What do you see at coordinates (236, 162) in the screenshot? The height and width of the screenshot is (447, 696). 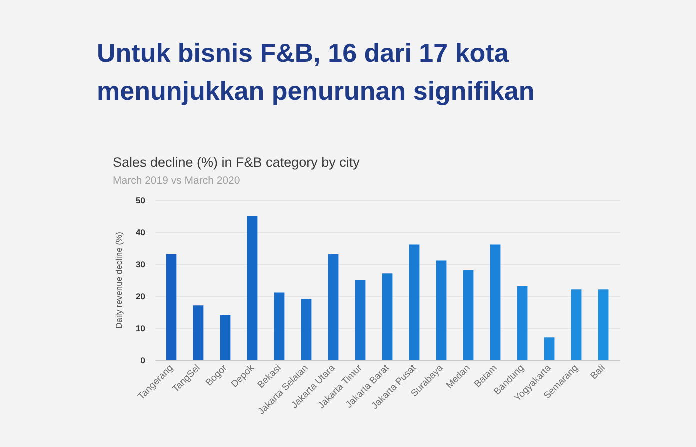 I see `chart-subtitle: Sales decline (%) in F&B category by city` at bounding box center [236, 162].